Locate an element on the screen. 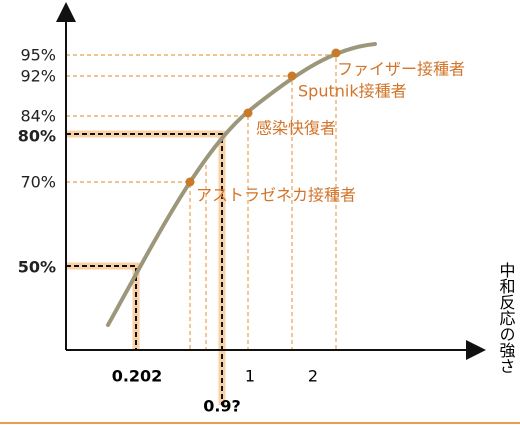 Image resolution: width=520 pixels, height=425 pixels. point-label: ファイザー接種者 is located at coordinates (401, 69).